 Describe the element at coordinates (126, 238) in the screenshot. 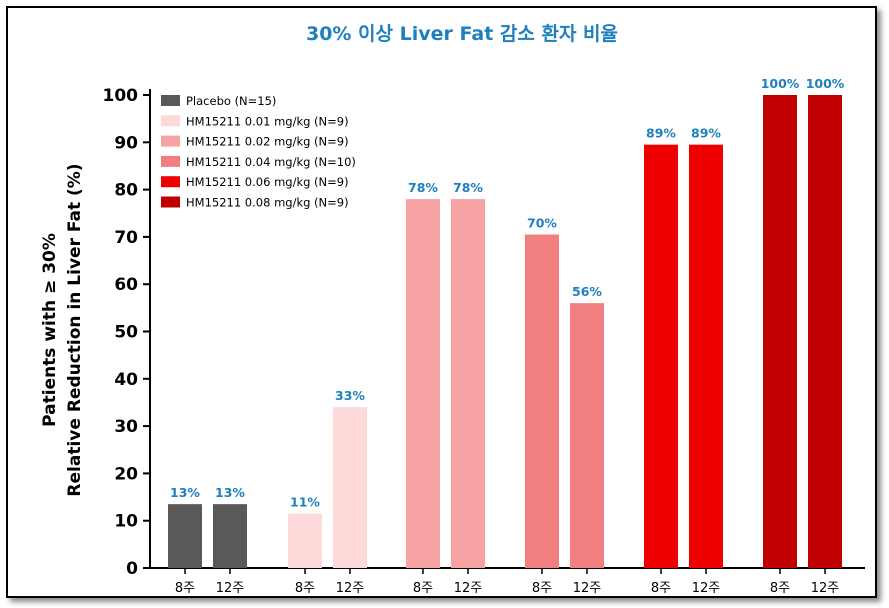

I see `y-tick-label: 70` at that location.